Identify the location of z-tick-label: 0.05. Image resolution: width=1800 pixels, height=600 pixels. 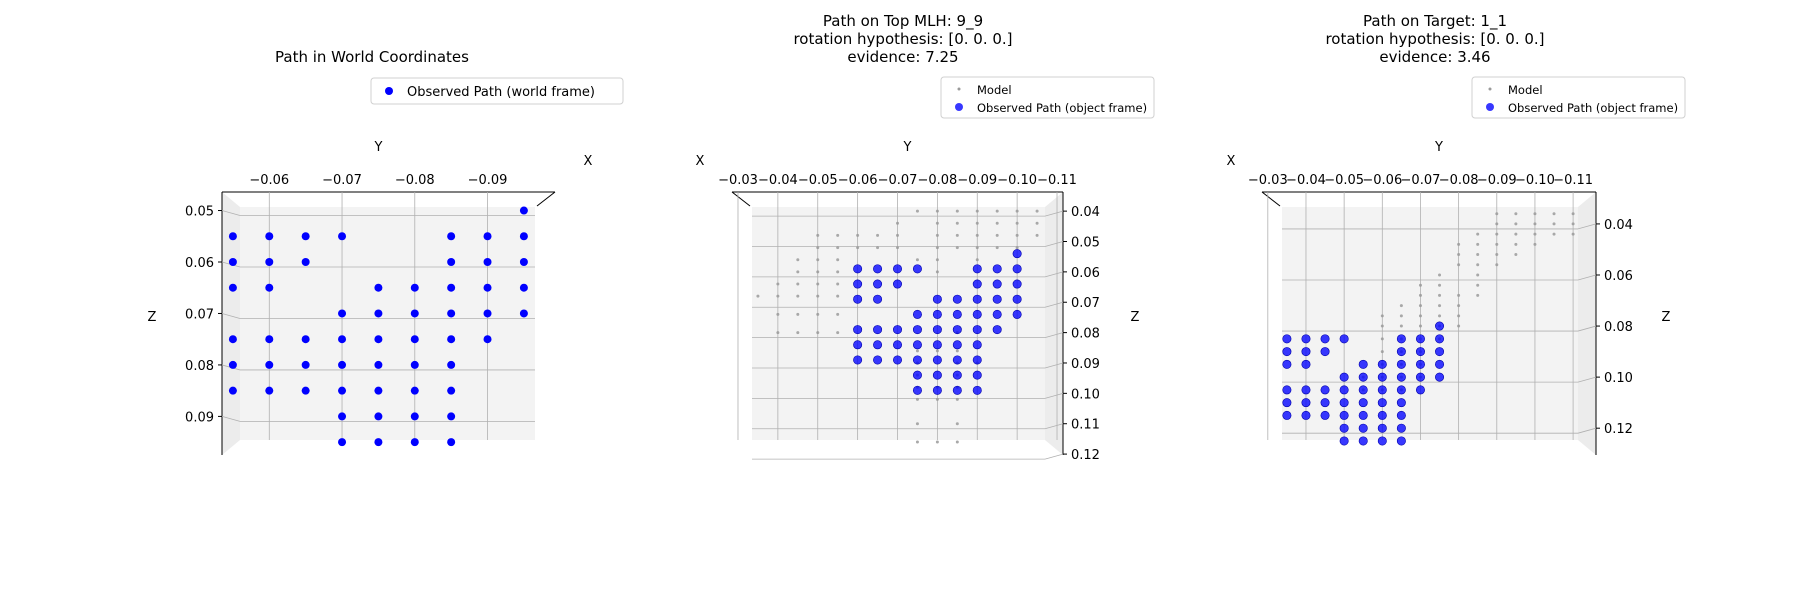
(199, 212).